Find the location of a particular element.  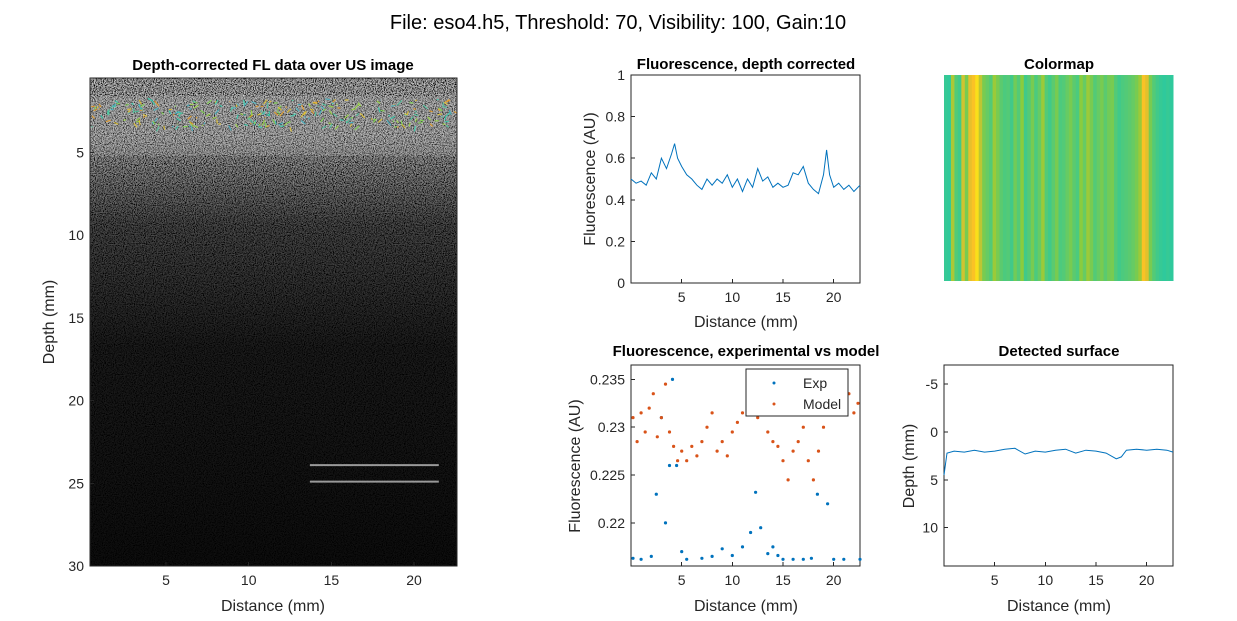

model-ytick-label: 0.235 is located at coordinates (607, 379).